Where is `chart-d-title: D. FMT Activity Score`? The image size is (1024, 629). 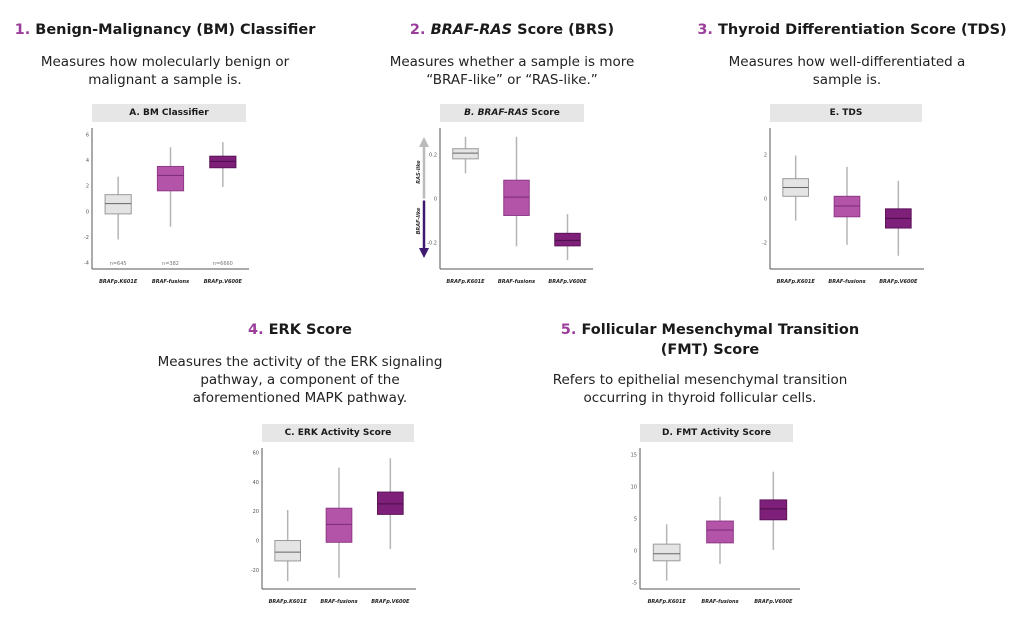 chart-d-title: D. FMT Activity Score is located at coordinates (716, 433).